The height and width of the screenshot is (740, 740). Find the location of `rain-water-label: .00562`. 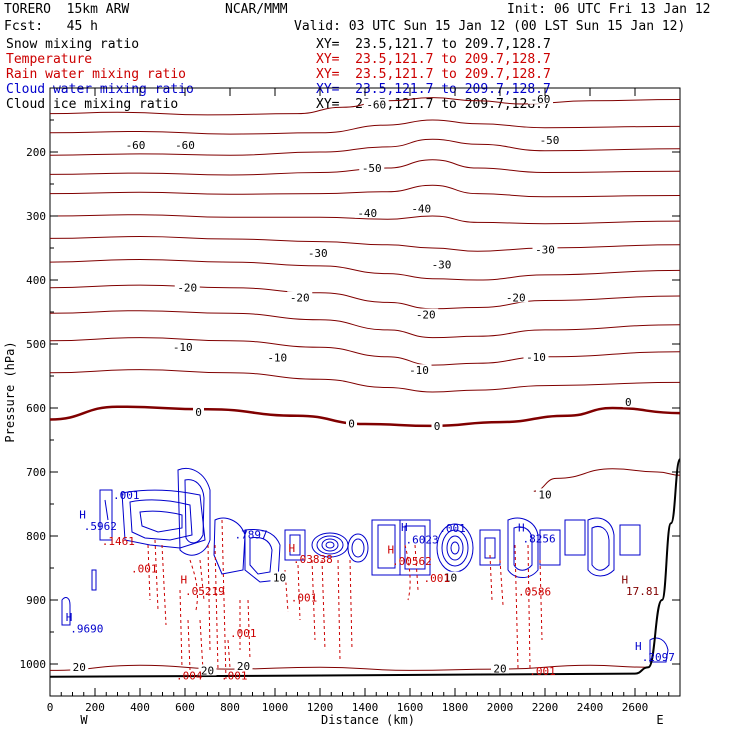

rain-water-label: .00562 is located at coordinates (412, 561).